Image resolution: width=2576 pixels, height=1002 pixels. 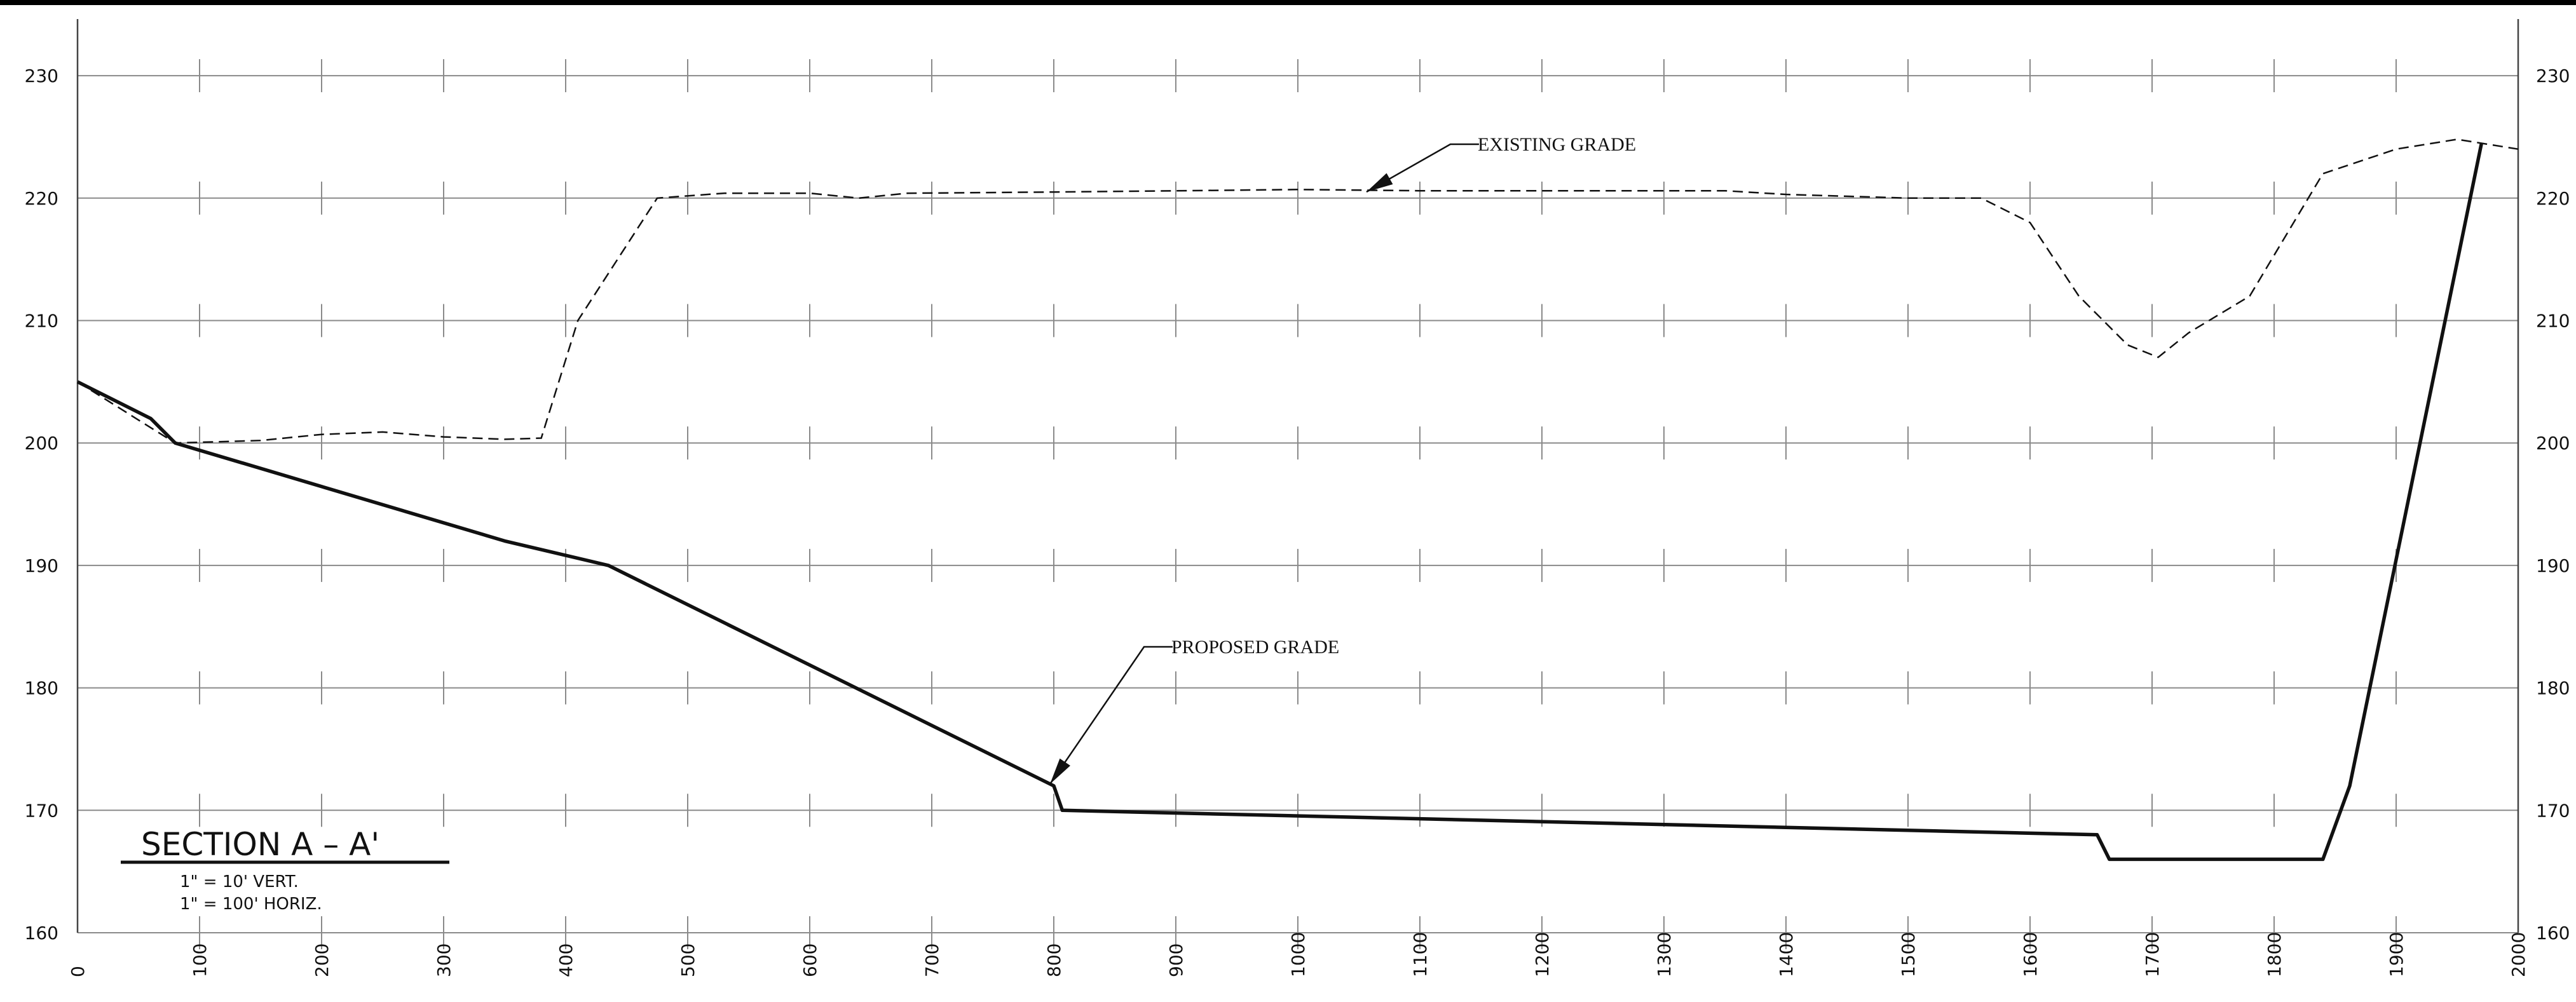 I want to click on vertical-scale-note: 1" = 10' VERT., so click(x=239, y=881).